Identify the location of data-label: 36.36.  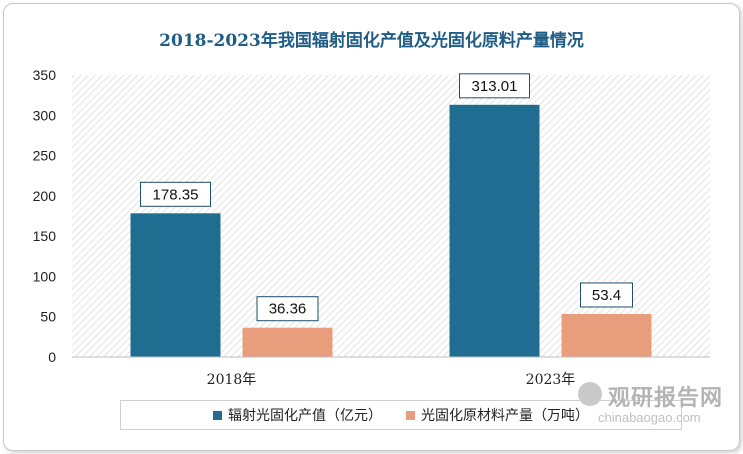
(288, 309).